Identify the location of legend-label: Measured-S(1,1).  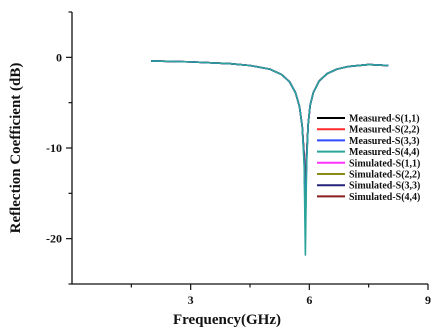
(384, 119).